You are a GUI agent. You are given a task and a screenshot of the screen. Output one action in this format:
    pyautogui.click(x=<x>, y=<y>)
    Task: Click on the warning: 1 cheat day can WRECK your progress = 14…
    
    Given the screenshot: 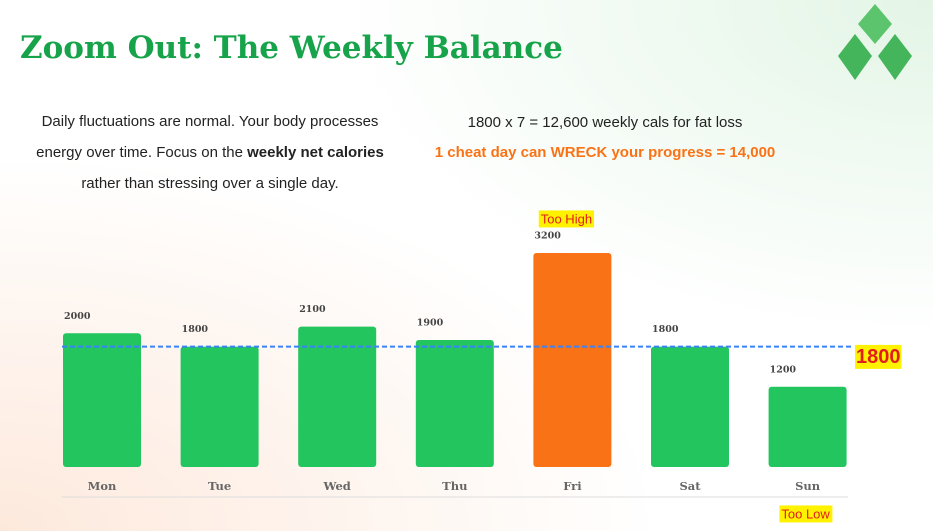 What is the action you would take?
    pyautogui.click(x=605, y=152)
    